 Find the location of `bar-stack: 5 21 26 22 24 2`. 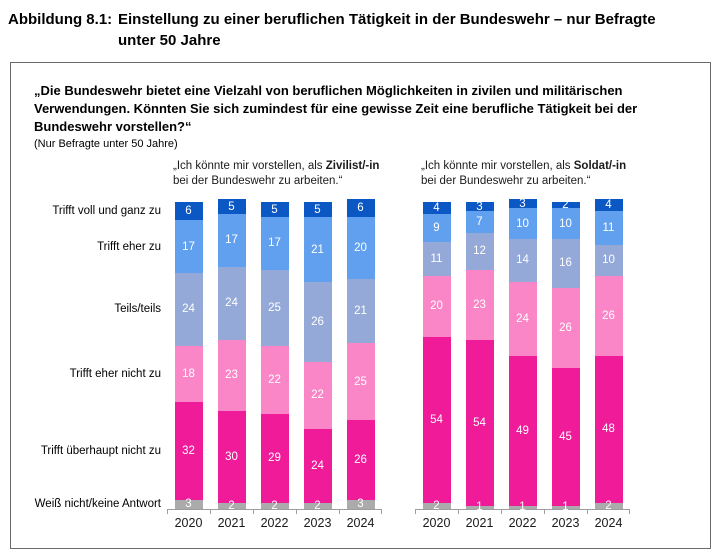

bar-stack: 5 21 26 22 24 2 is located at coordinates (317, 357).